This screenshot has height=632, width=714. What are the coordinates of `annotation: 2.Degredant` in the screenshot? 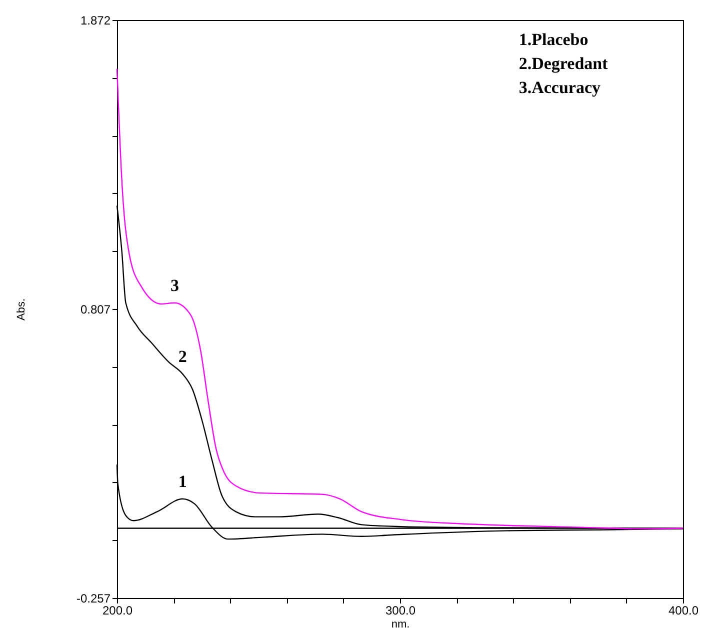 It's located at (563, 63).